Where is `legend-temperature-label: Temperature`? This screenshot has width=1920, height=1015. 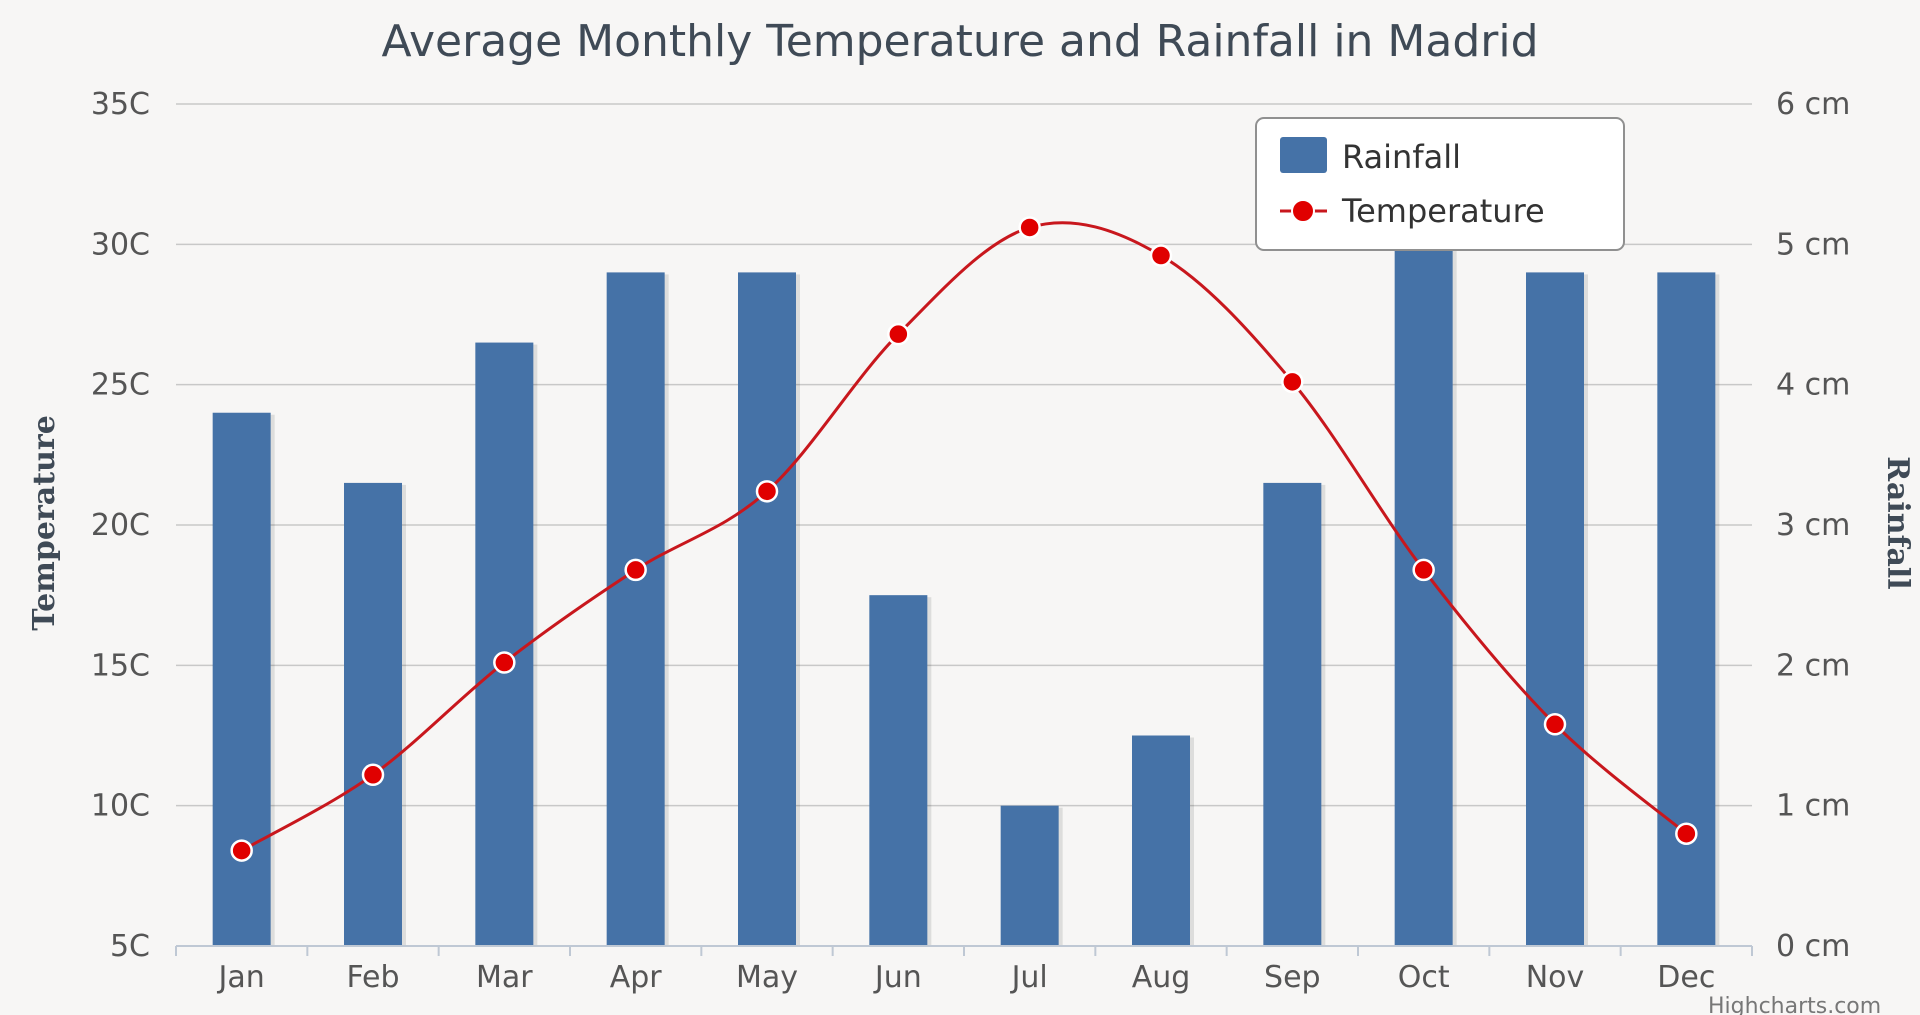
legend-temperature-label: Temperature is located at coordinates (1443, 211).